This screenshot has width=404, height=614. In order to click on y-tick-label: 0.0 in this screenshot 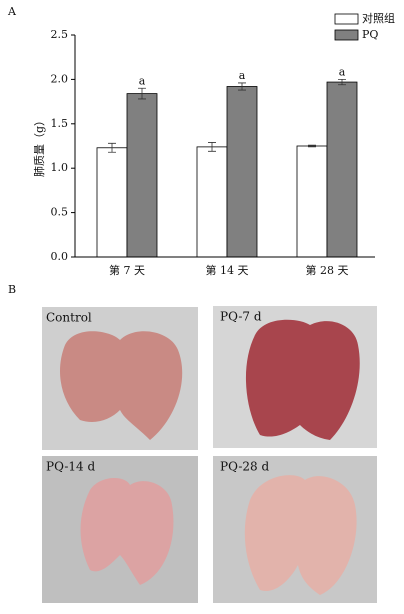, I will do `click(60, 256)`.